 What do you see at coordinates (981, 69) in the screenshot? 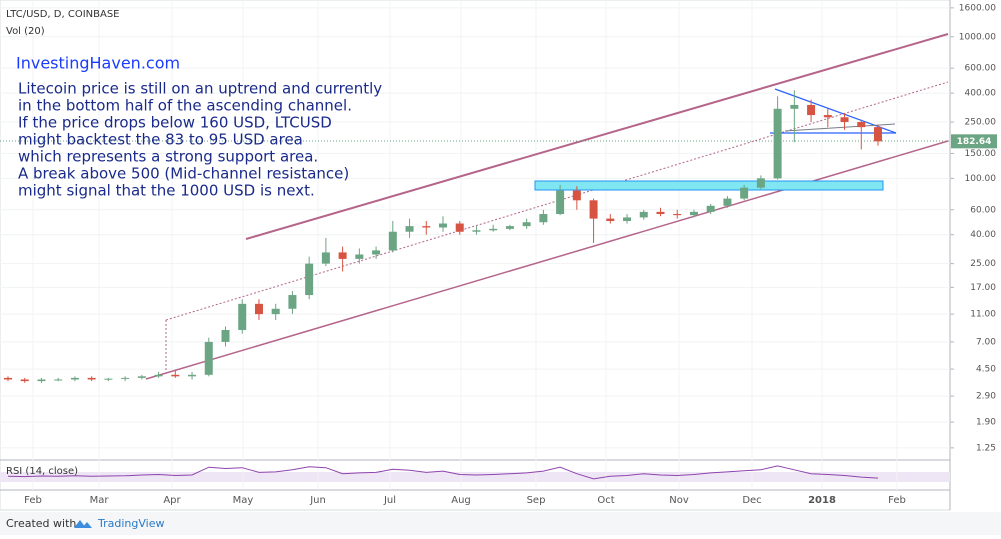
I see `y-tick-label: 600.00` at bounding box center [981, 69].